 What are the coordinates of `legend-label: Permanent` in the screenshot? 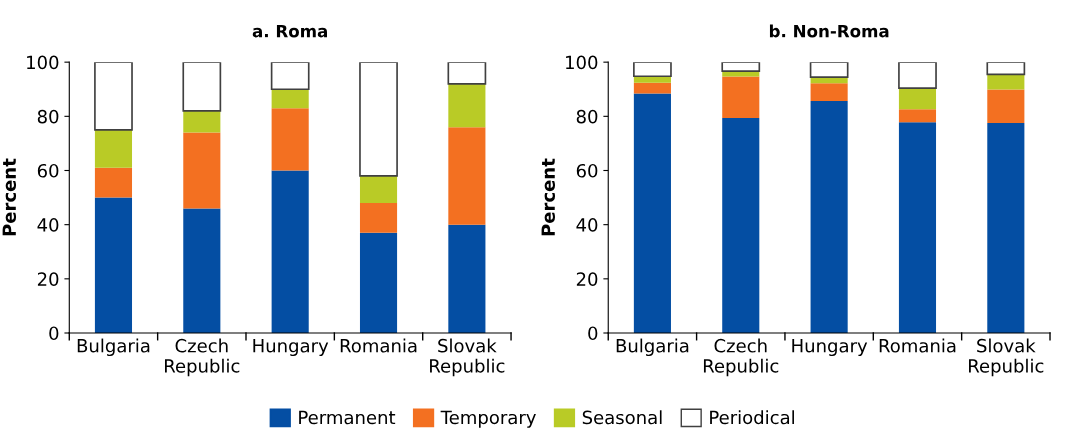 It's located at (347, 417).